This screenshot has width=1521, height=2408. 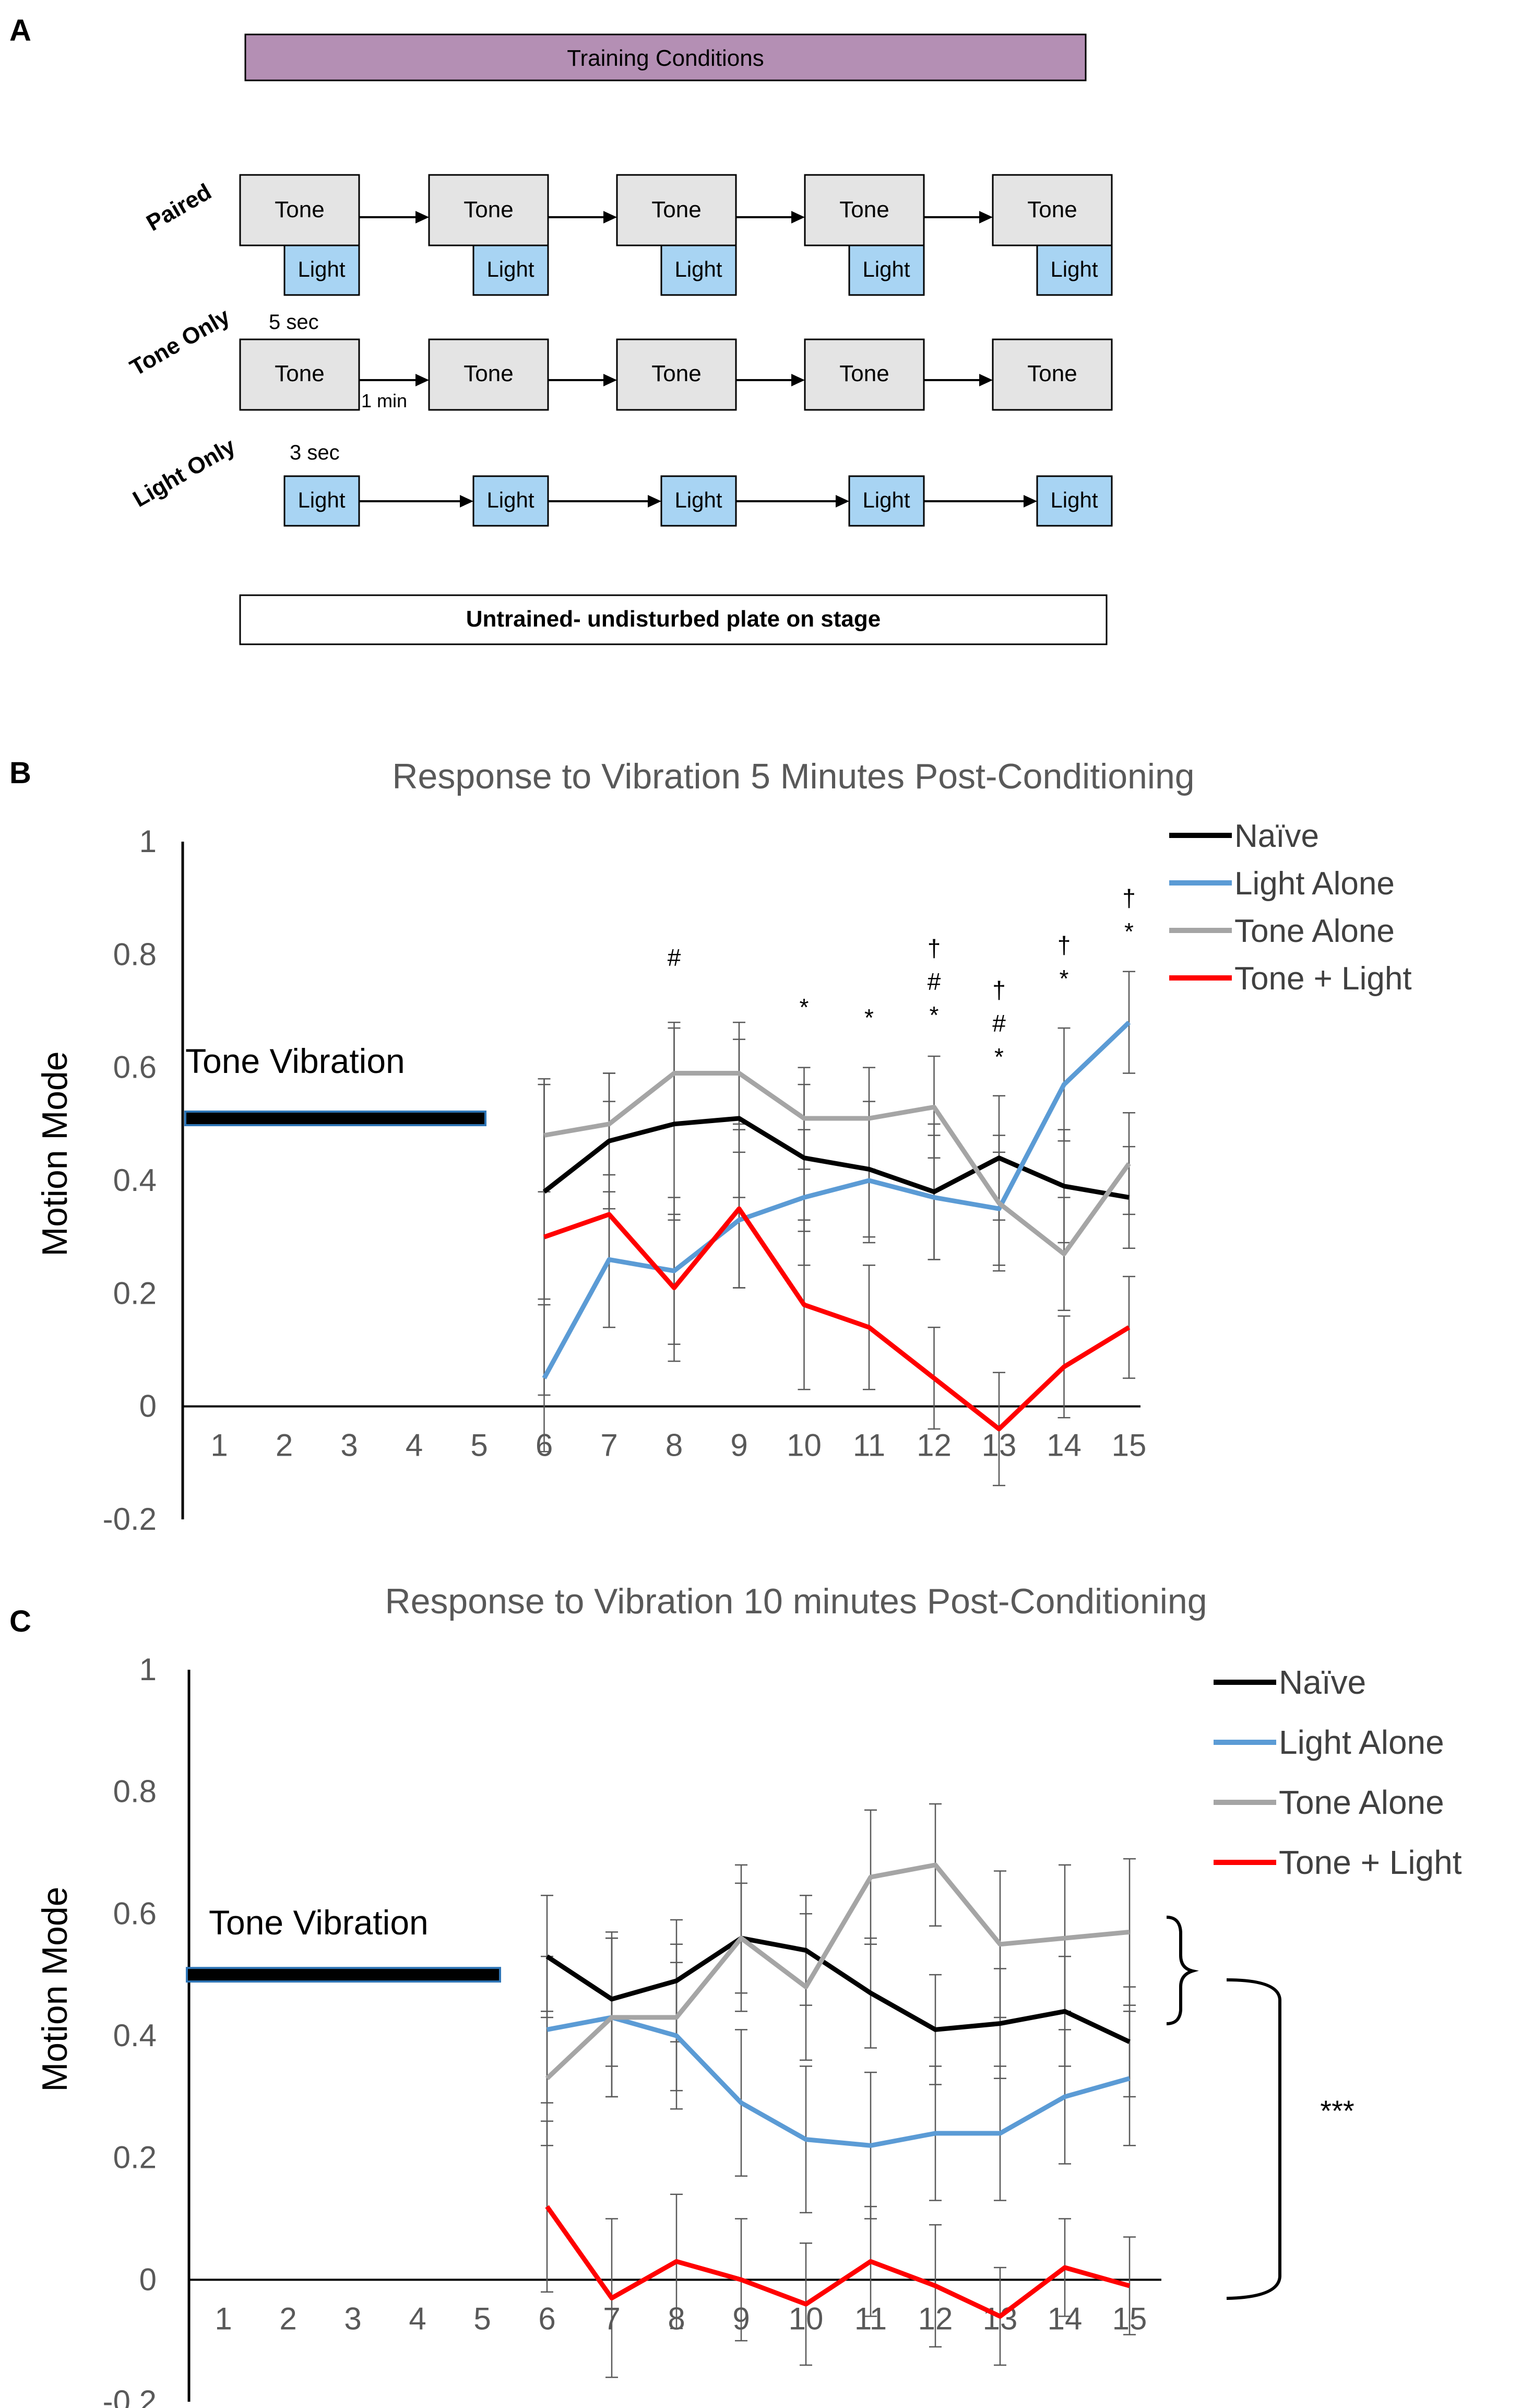 What do you see at coordinates (184, 472) in the screenshot?
I see `row-label-light-only: Light Only` at bounding box center [184, 472].